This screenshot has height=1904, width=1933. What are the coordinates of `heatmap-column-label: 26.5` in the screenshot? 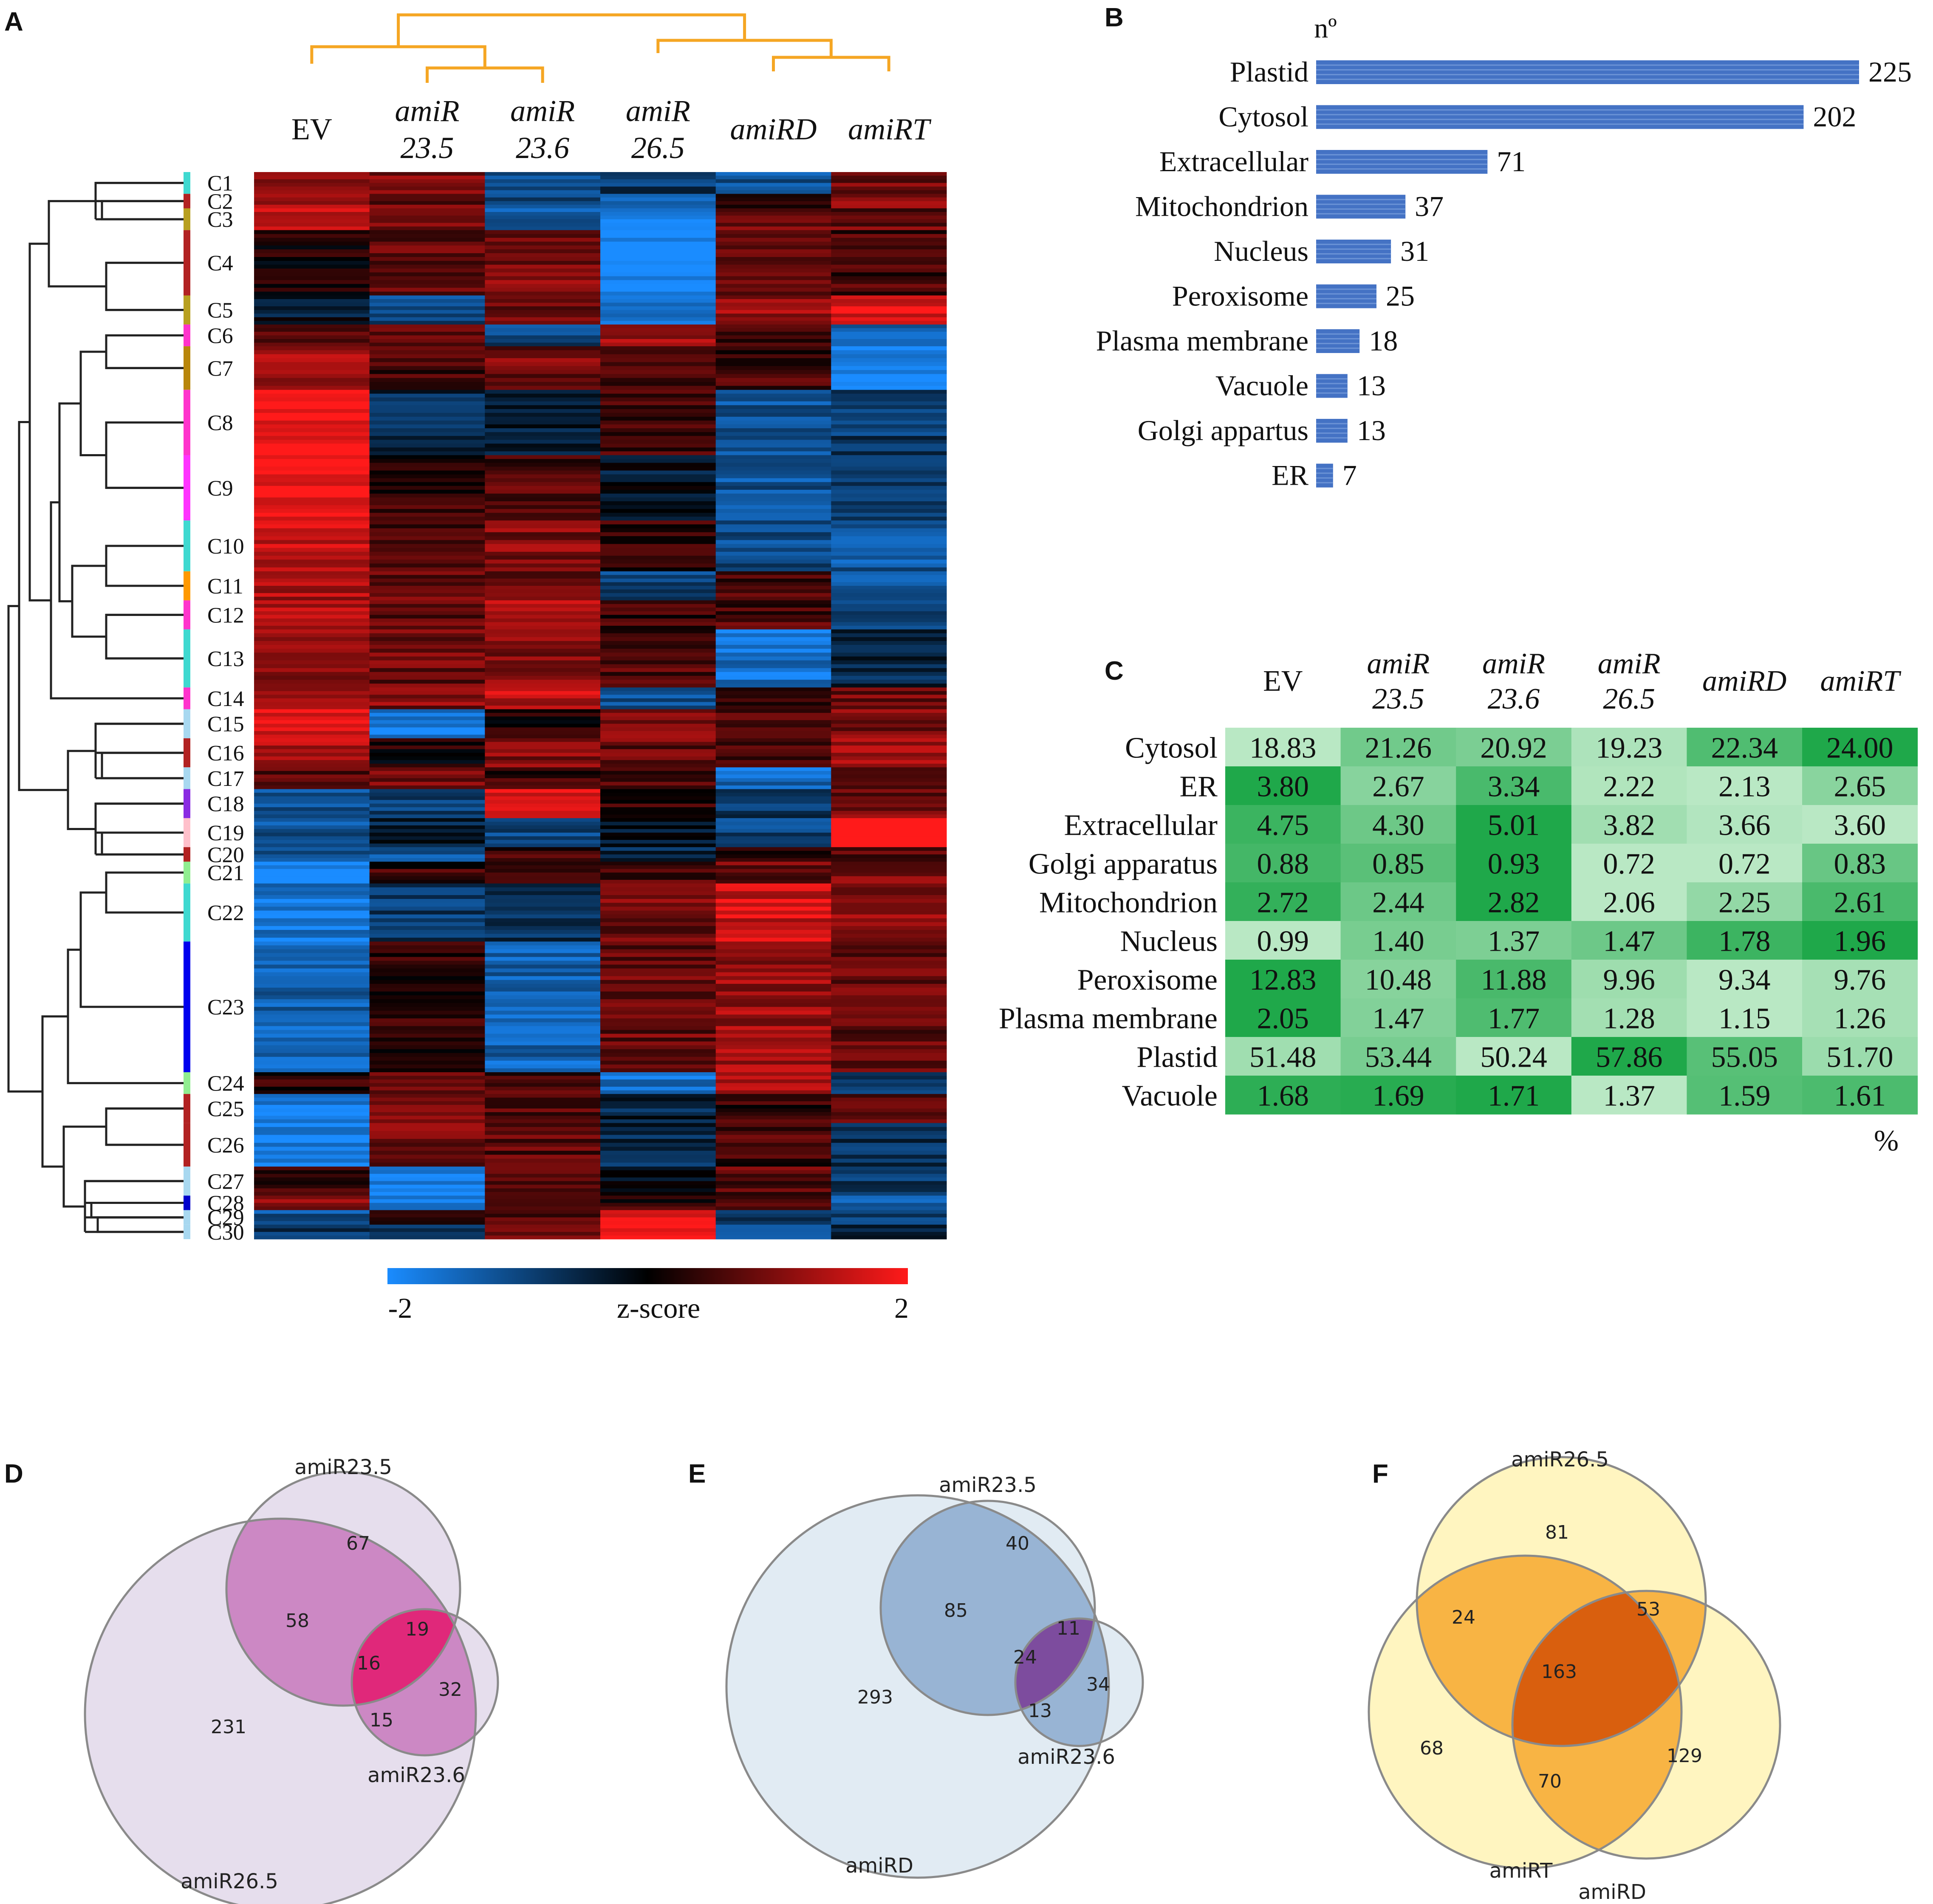 It's located at (658, 148).